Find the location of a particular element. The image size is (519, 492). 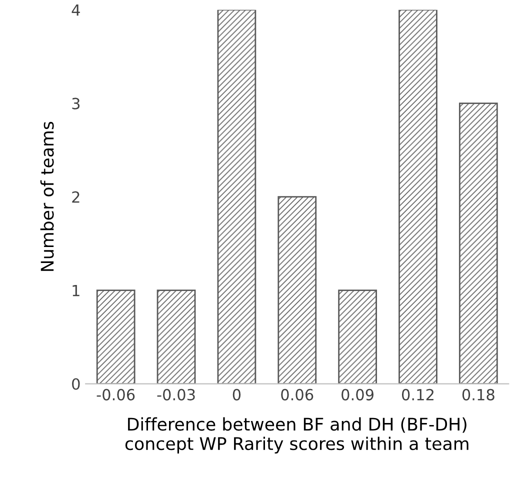

y-tick-label: 1 is located at coordinates (76, 290).